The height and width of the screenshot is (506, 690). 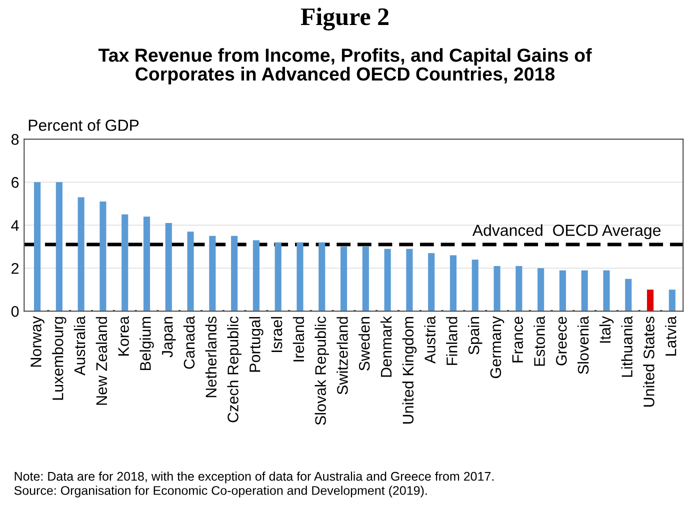 I want to click on x-tick-label: United States, so click(x=648, y=361).